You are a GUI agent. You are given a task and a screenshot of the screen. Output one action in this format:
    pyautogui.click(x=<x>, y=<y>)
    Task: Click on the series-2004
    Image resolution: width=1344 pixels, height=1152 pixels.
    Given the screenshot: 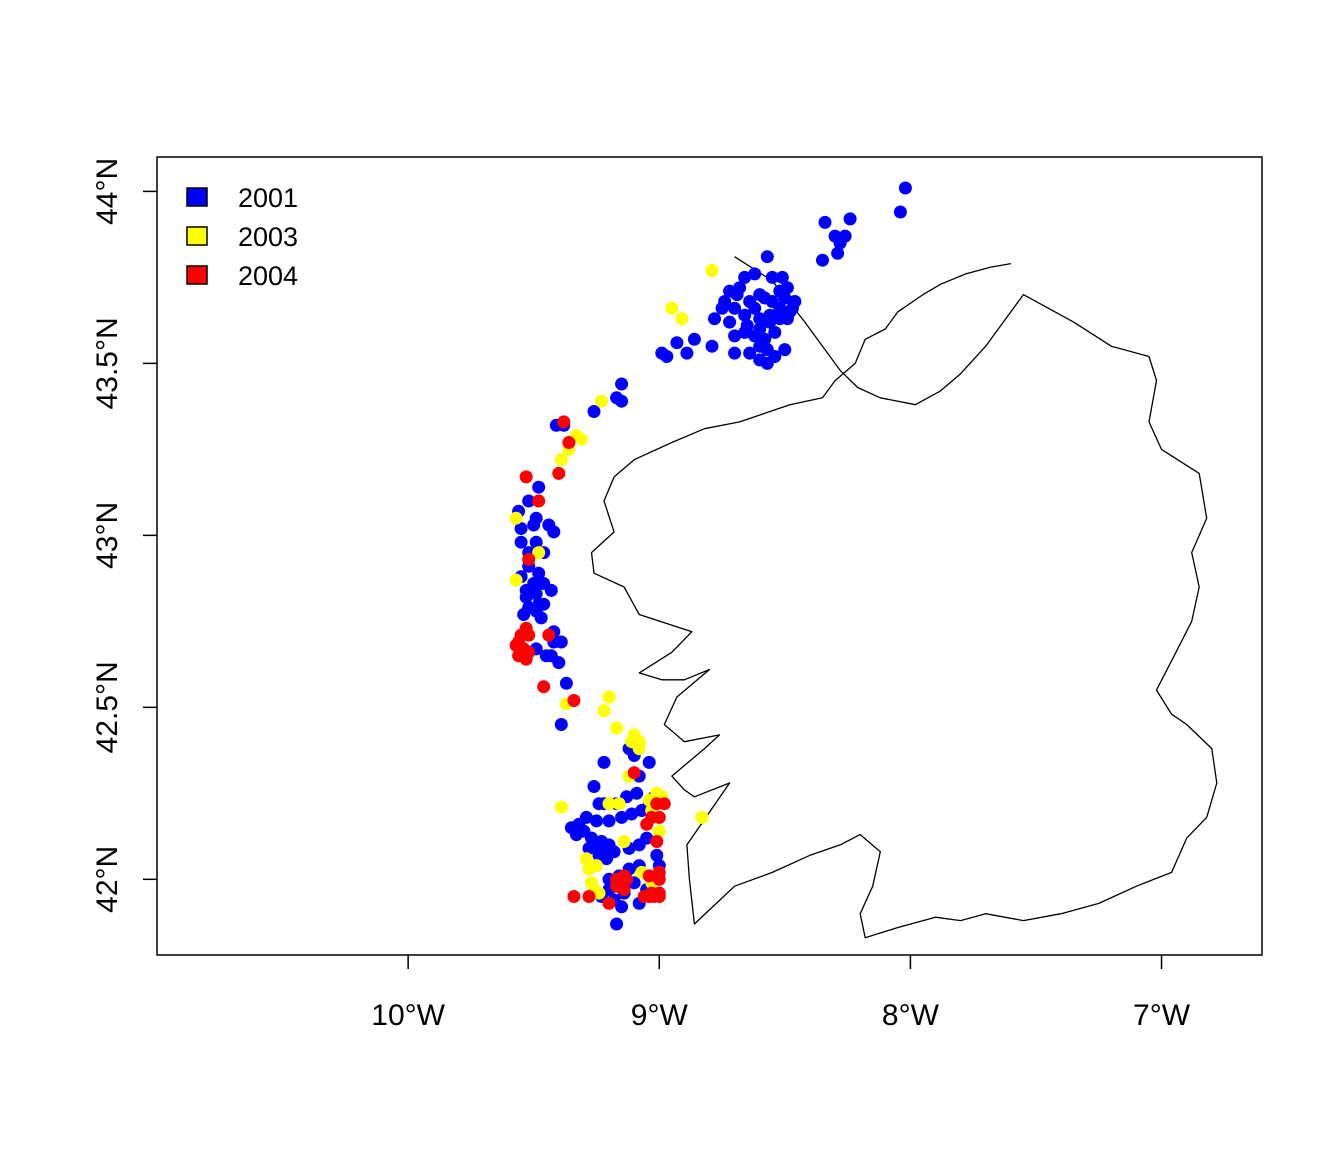 What is the action you would take?
    pyautogui.click(x=590, y=662)
    